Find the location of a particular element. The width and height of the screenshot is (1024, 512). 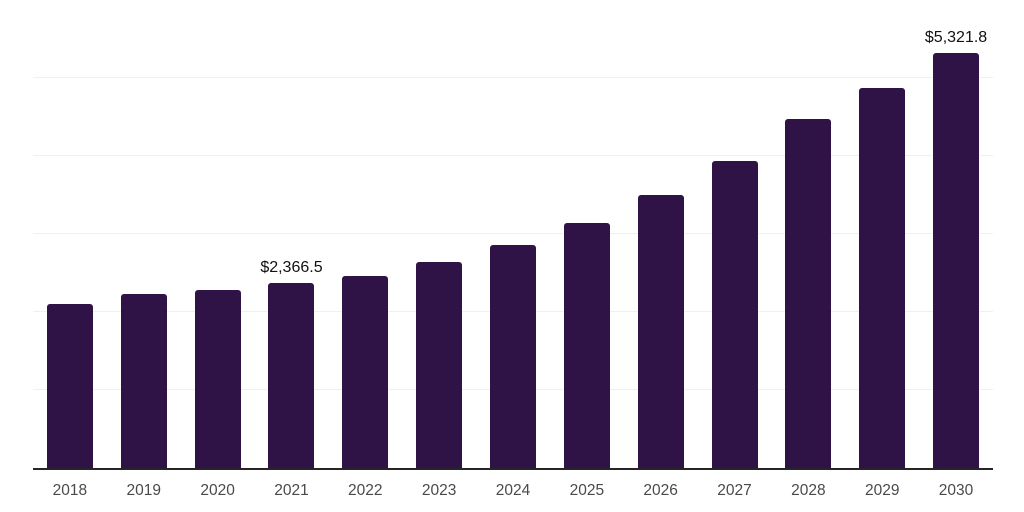

bar-2026 is located at coordinates (660, 331).